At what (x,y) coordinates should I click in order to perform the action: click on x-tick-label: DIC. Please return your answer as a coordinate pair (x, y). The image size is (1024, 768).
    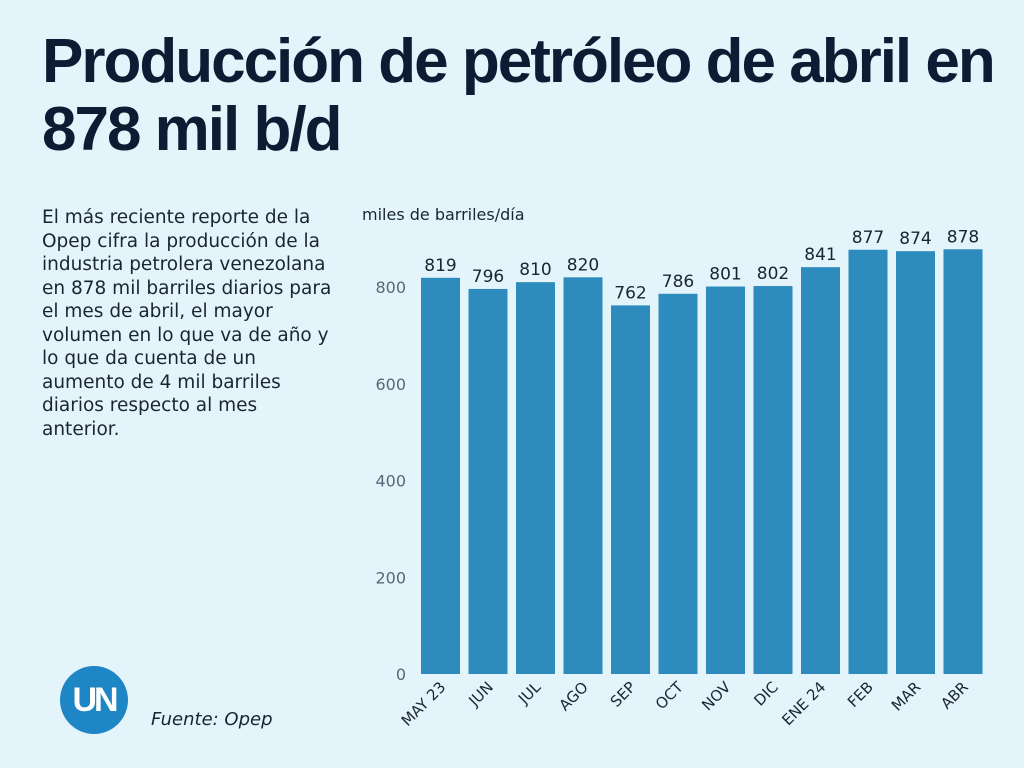
    Looking at the image, I should click on (765, 693).